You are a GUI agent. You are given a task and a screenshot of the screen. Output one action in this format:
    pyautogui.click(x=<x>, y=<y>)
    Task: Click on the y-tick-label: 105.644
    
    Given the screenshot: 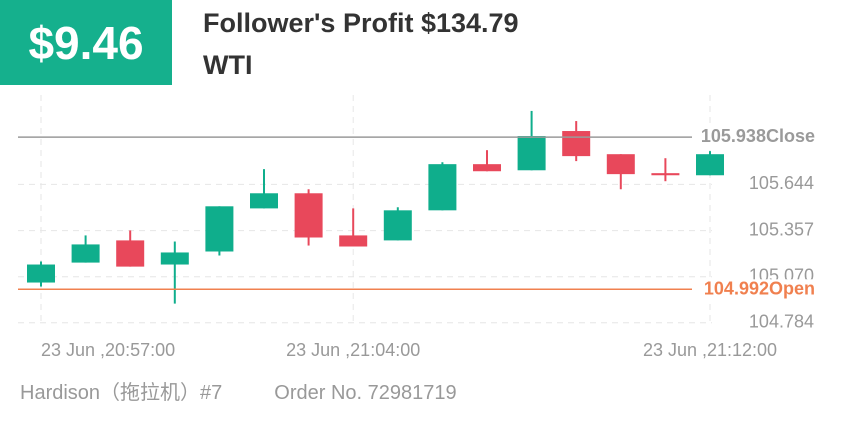 What is the action you would take?
    pyautogui.click(x=781, y=183)
    